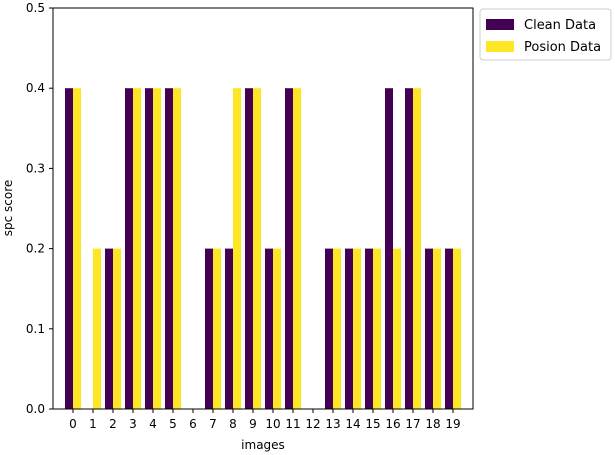 This screenshot has height=455, width=615. What do you see at coordinates (392, 424) in the screenshot?
I see `x-tick-label: 16` at bounding box center [392, 424].